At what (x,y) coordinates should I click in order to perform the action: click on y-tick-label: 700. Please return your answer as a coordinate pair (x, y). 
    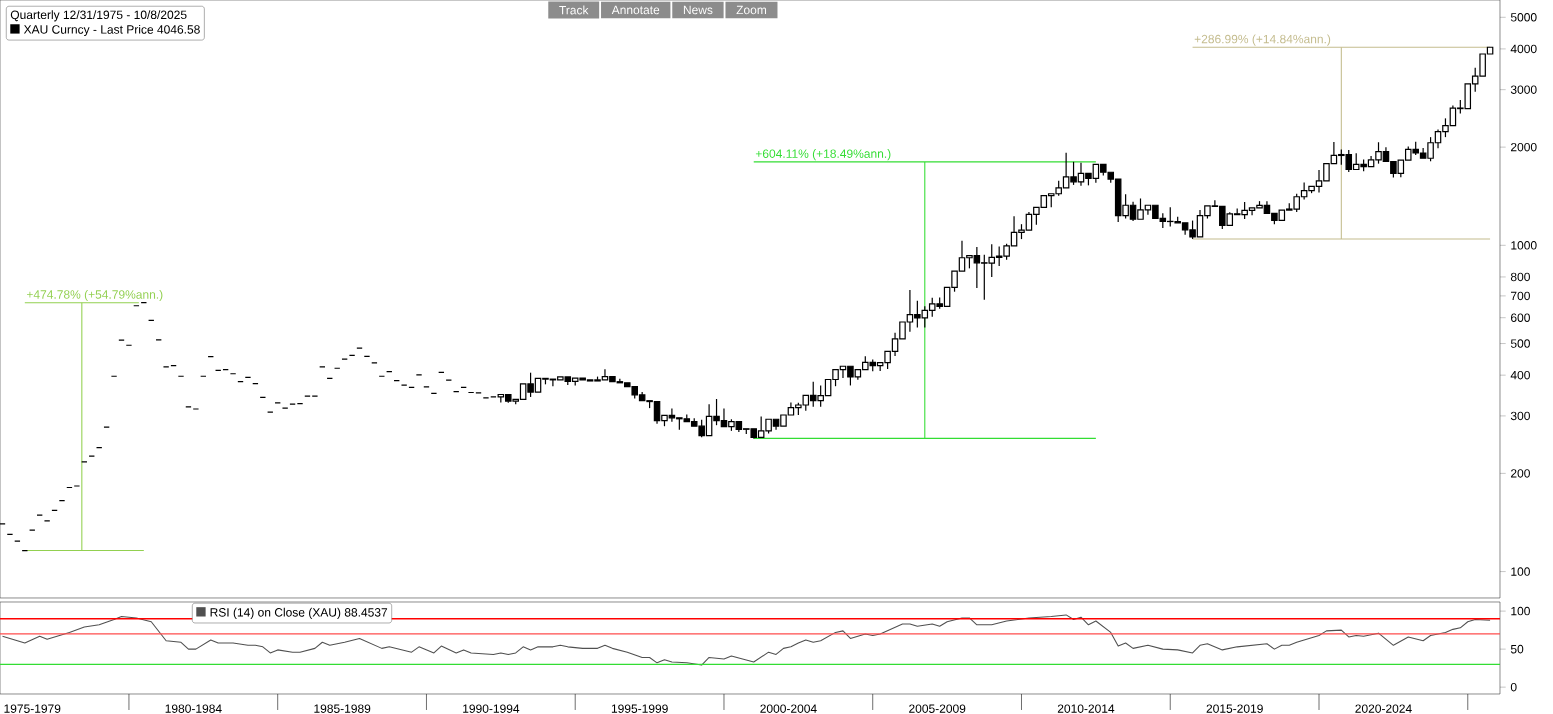
    Looking at the image, I should click on (1520, 296).